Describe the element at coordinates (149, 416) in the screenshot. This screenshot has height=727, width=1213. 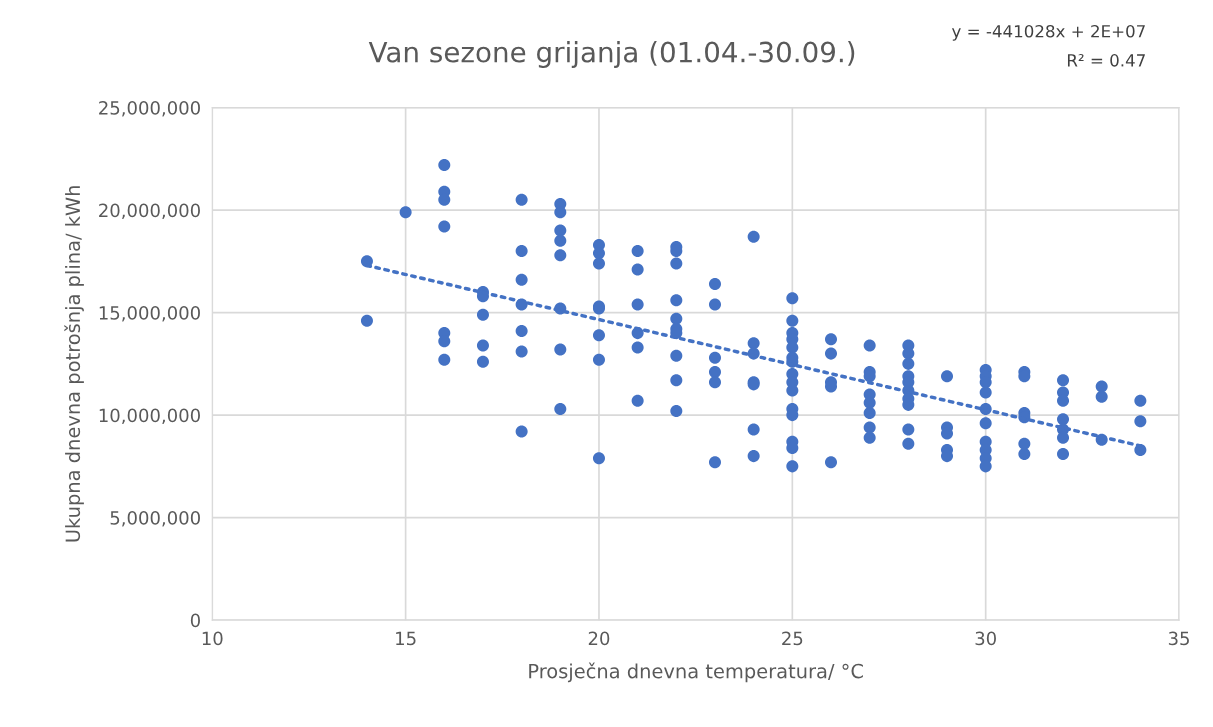
I see `y-tick-label: 10,000,000` at that location.